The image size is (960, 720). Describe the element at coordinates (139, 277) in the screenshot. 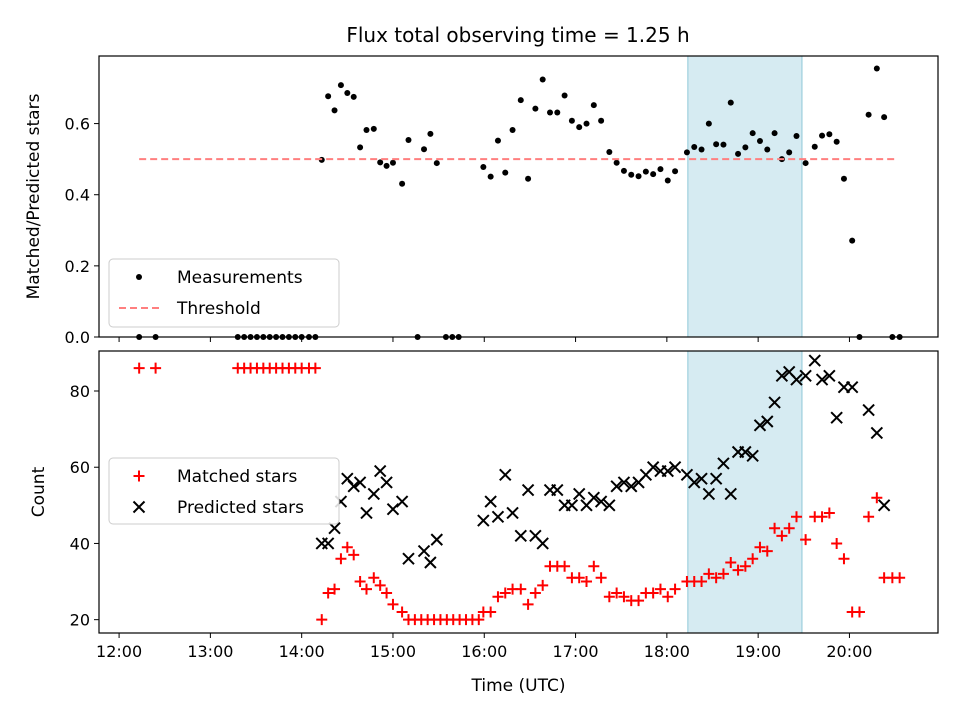

I see `legend-measurement-swatch` at that location.